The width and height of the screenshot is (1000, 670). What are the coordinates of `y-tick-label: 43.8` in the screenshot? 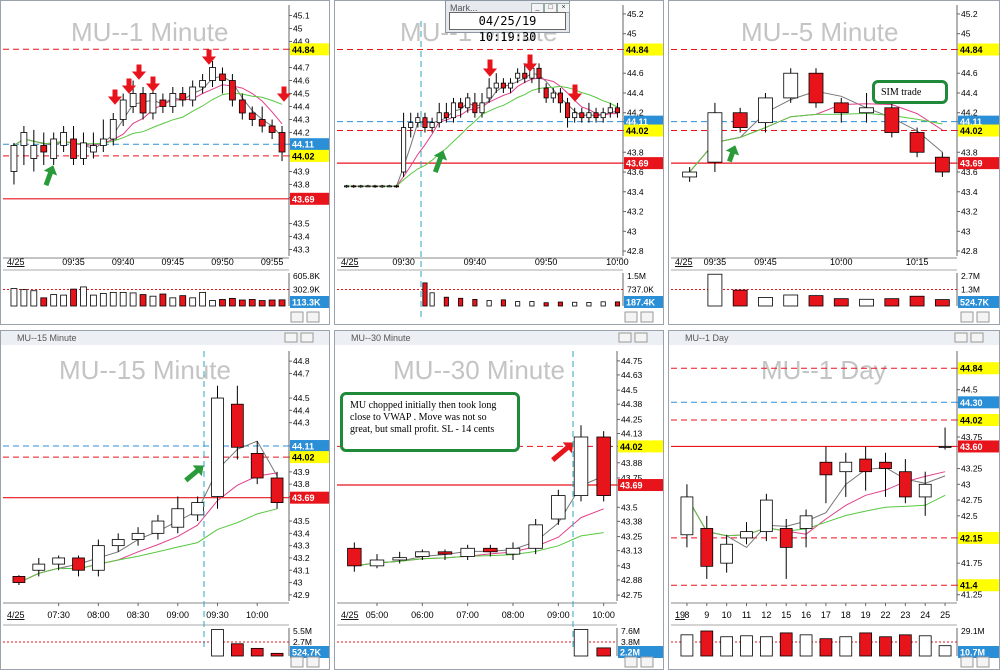 It's located at (301, 185).